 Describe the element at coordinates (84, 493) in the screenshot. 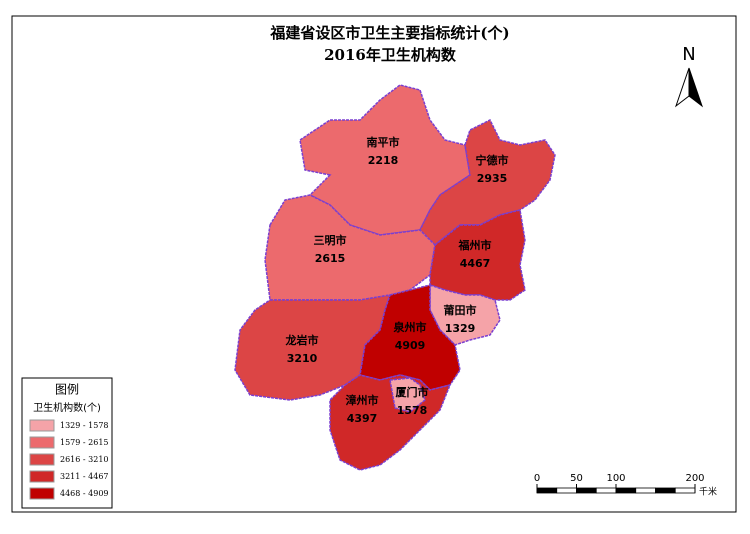

I see `legend-label: 4468 - 4909` at that location.